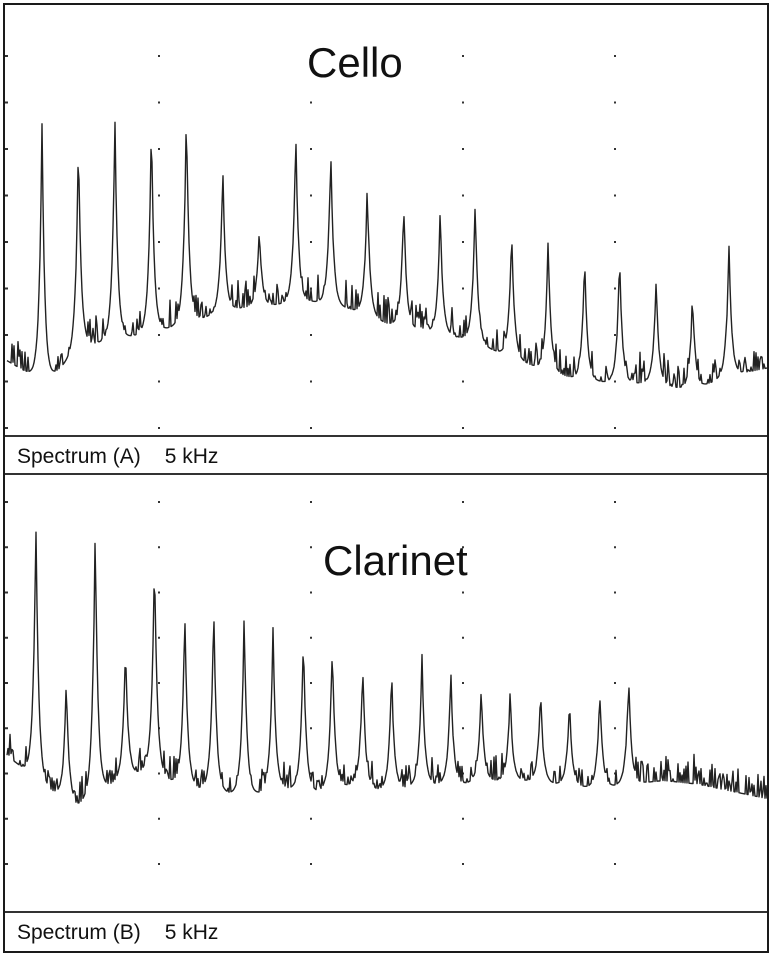  I want to click on spectrum-b-range: 5 kHz, so click(191, 932).